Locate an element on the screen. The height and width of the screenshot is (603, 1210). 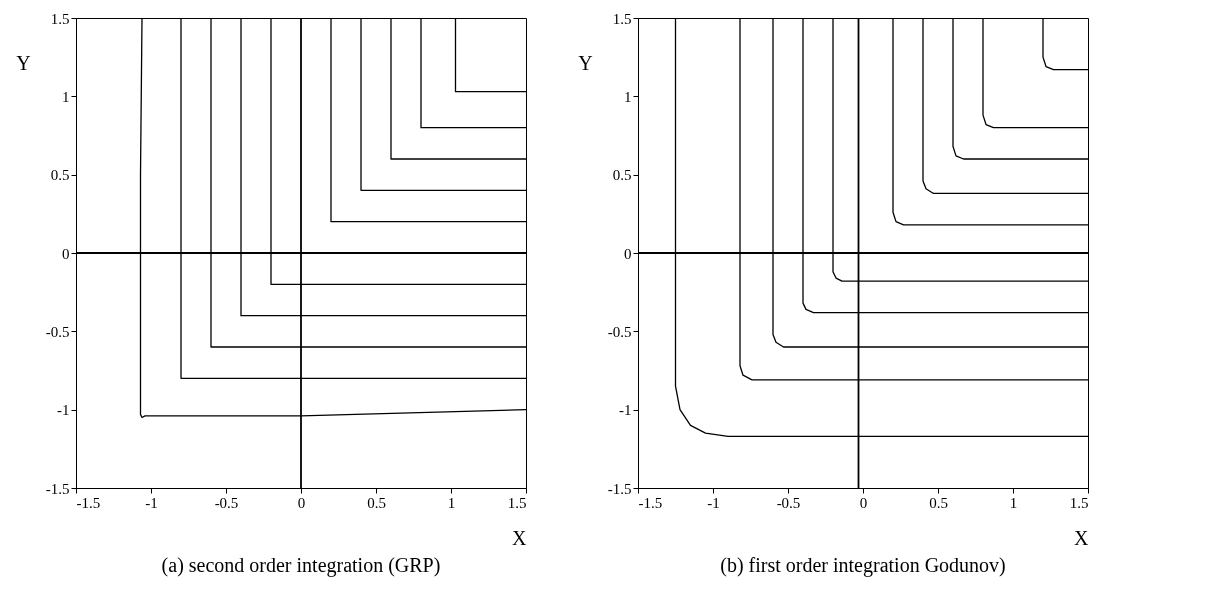
text: (b) first order integration Godunov) is located at coordinates (863, 565).